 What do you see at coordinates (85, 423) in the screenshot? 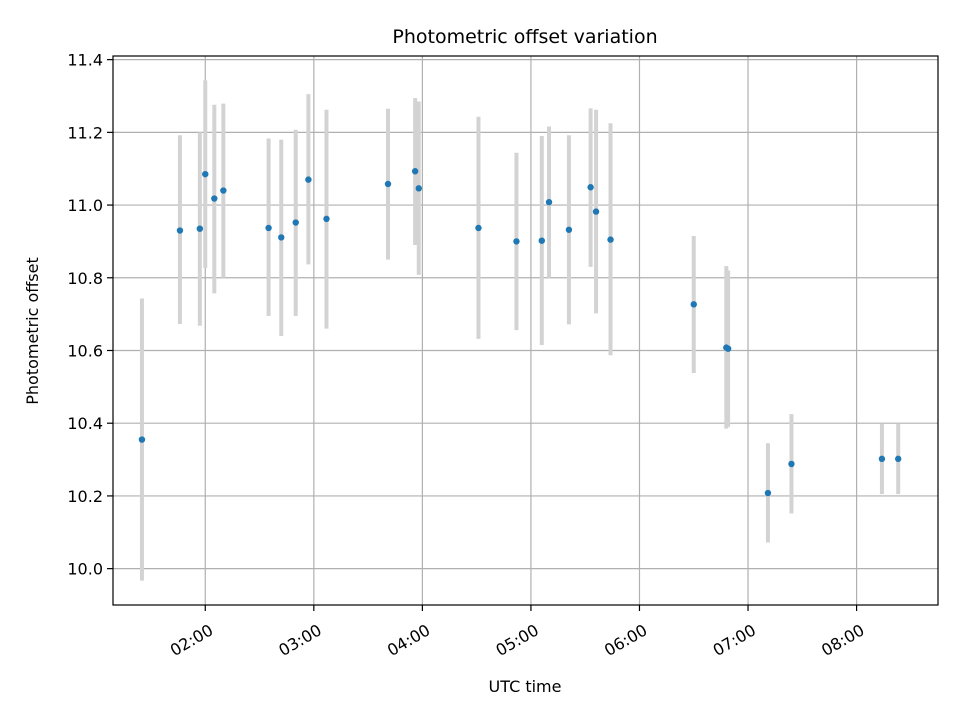
I see `y-tick-label: 10.4` at bounding box center [85, 423].